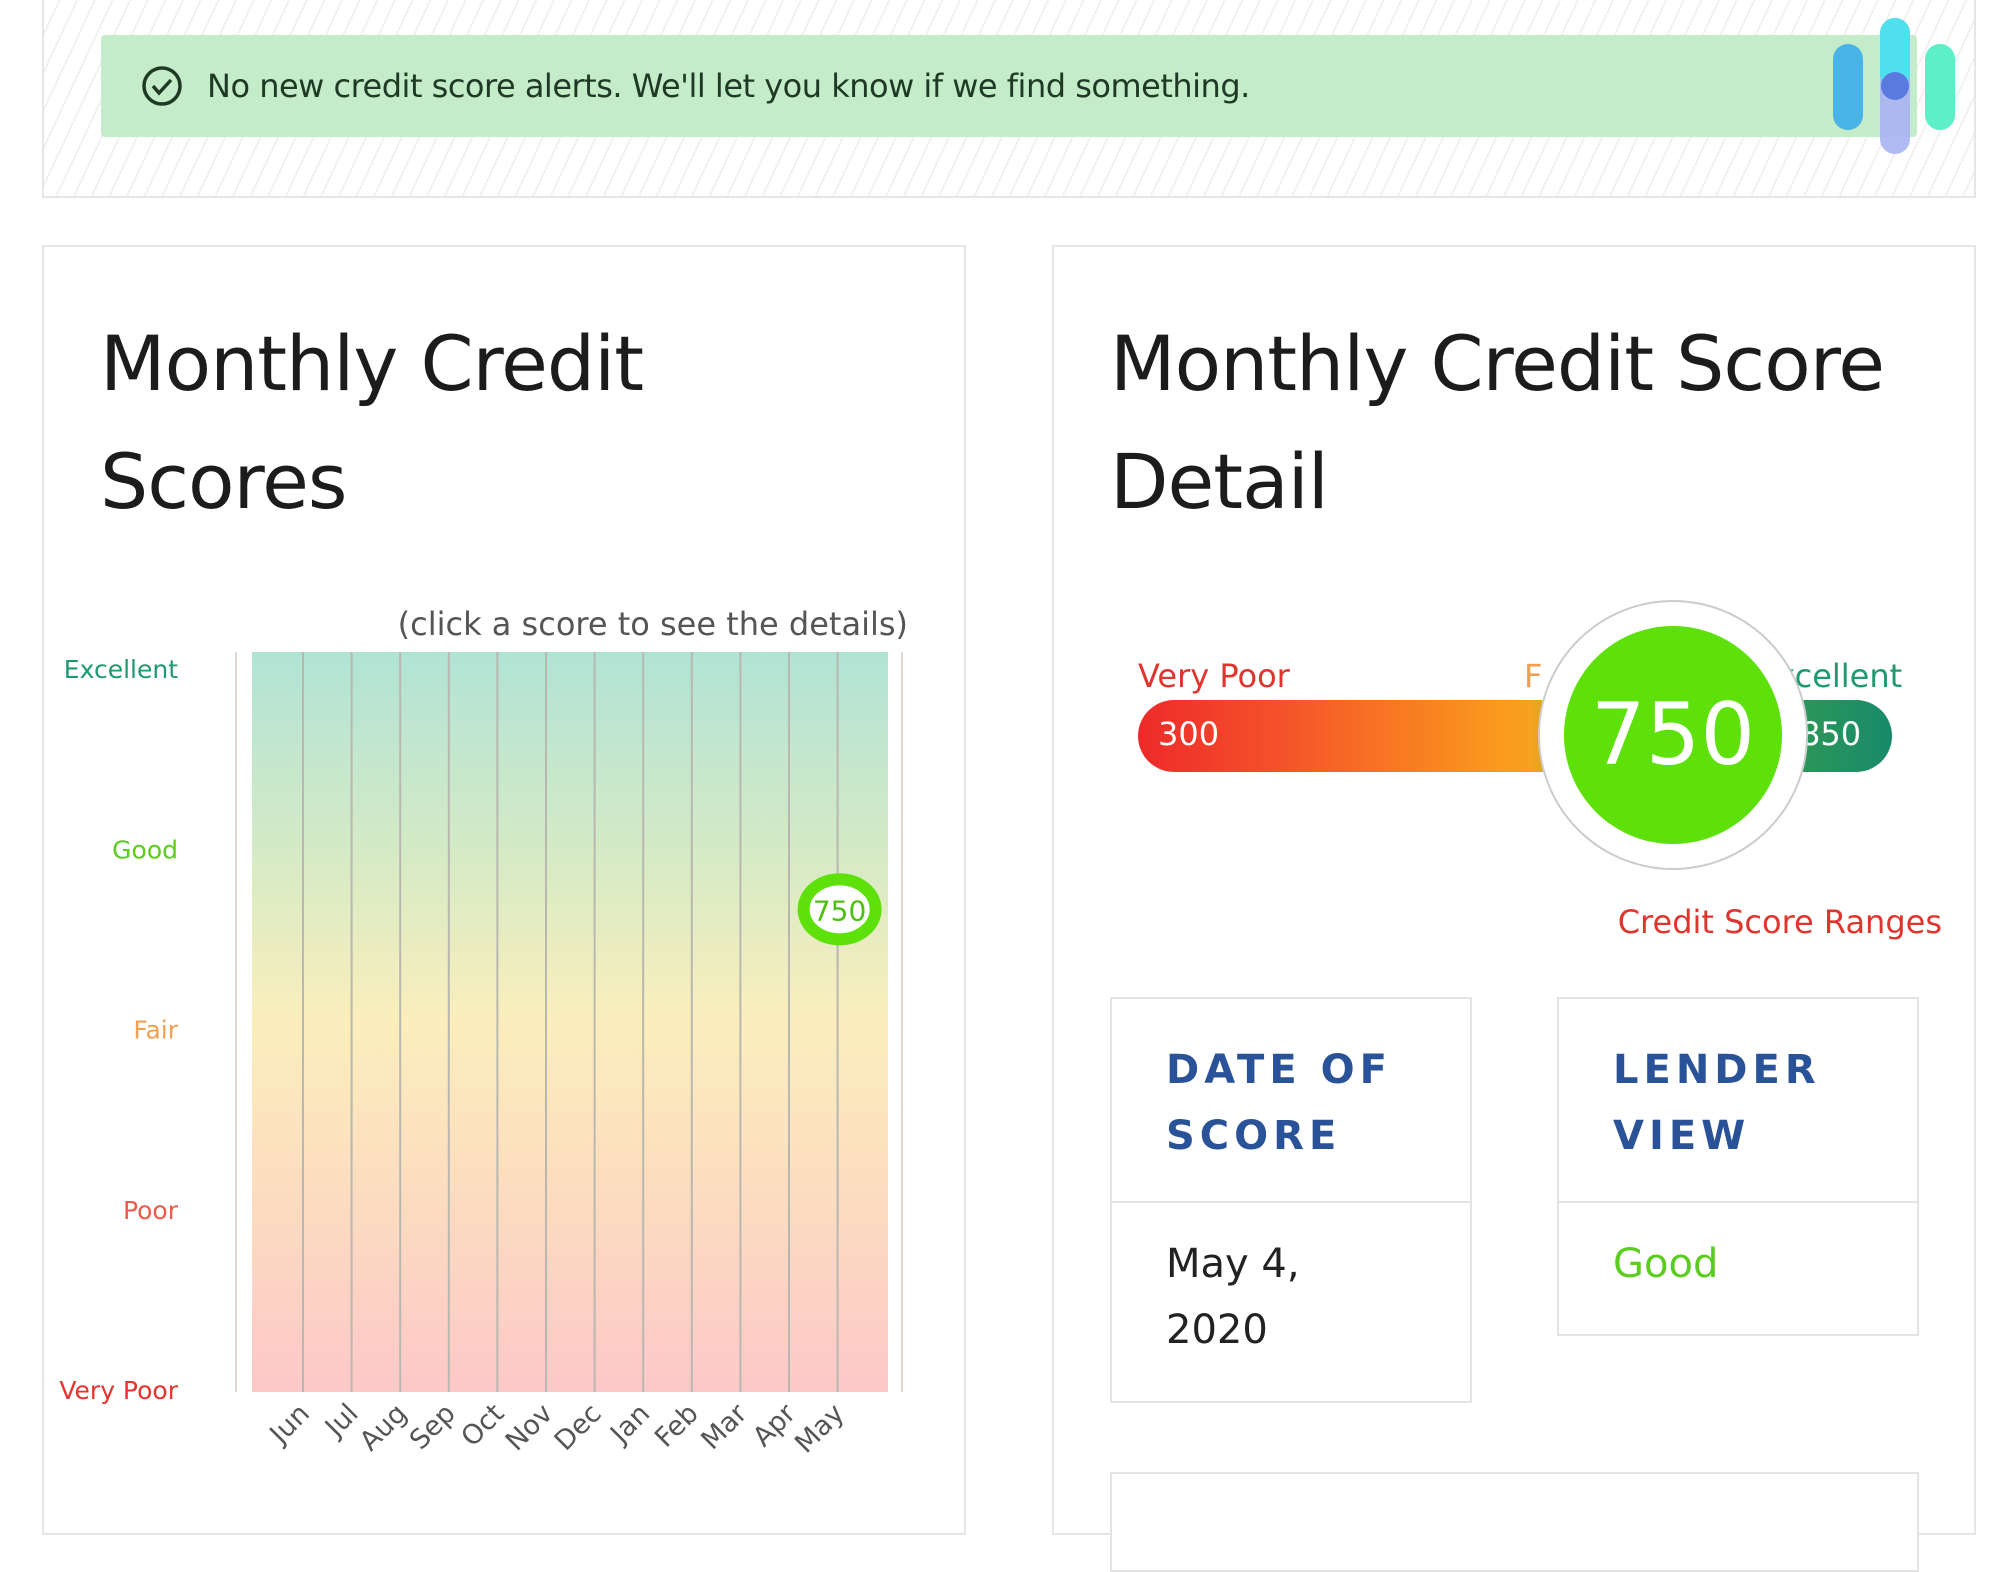 Image resolution: width=2000 pixels, height=1572 pixels. I want to click on gauge-min-label: Very Poor, so click(1214, 676).